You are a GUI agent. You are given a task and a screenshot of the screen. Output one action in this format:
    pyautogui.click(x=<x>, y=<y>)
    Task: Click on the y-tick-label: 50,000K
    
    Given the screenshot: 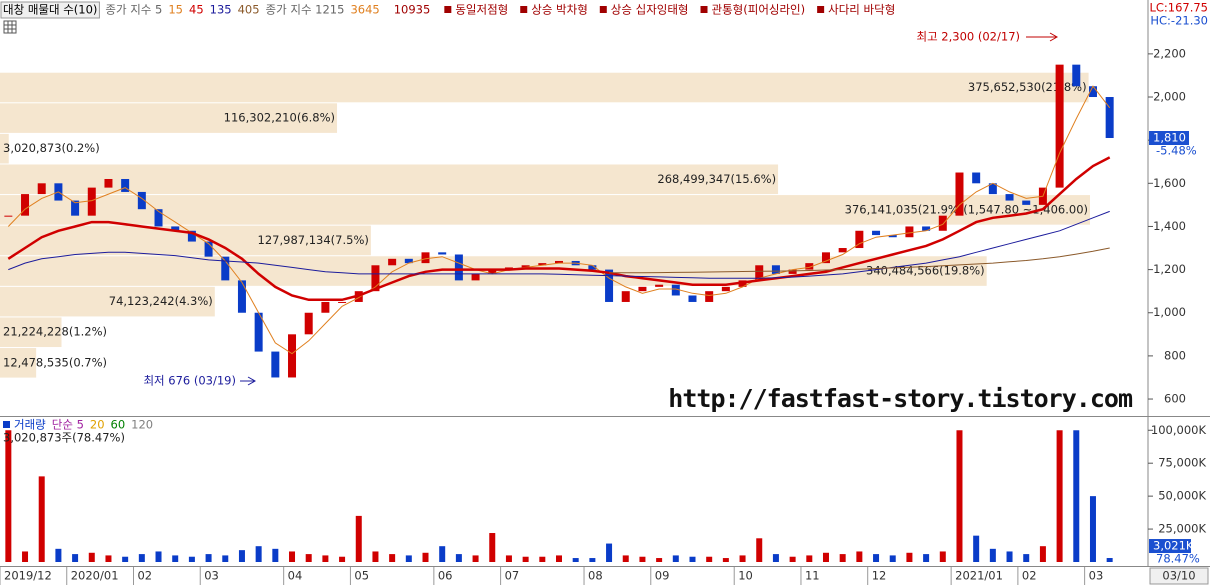 What is the action you would take?
    pyautogui.click(x=1182, y=496)
    